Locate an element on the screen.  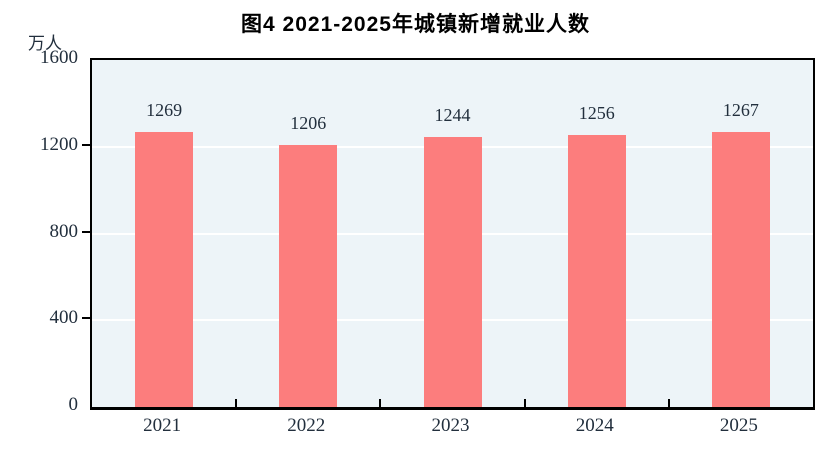
x-axis-label-2023: 2023 is located at coordinates (450, 425).